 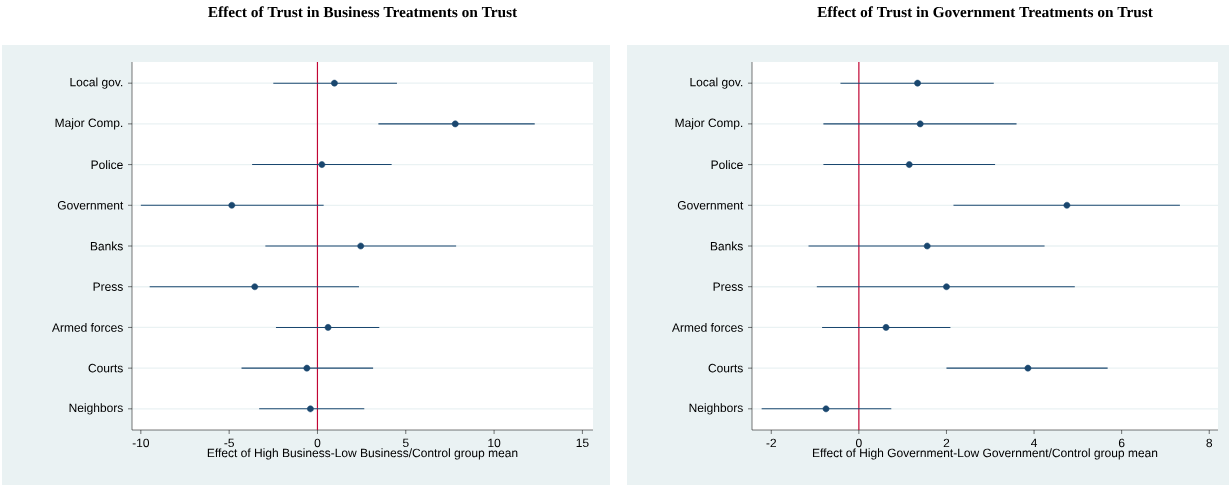 I want to click on x-tick-label: 15, so click(x=582, y=443).